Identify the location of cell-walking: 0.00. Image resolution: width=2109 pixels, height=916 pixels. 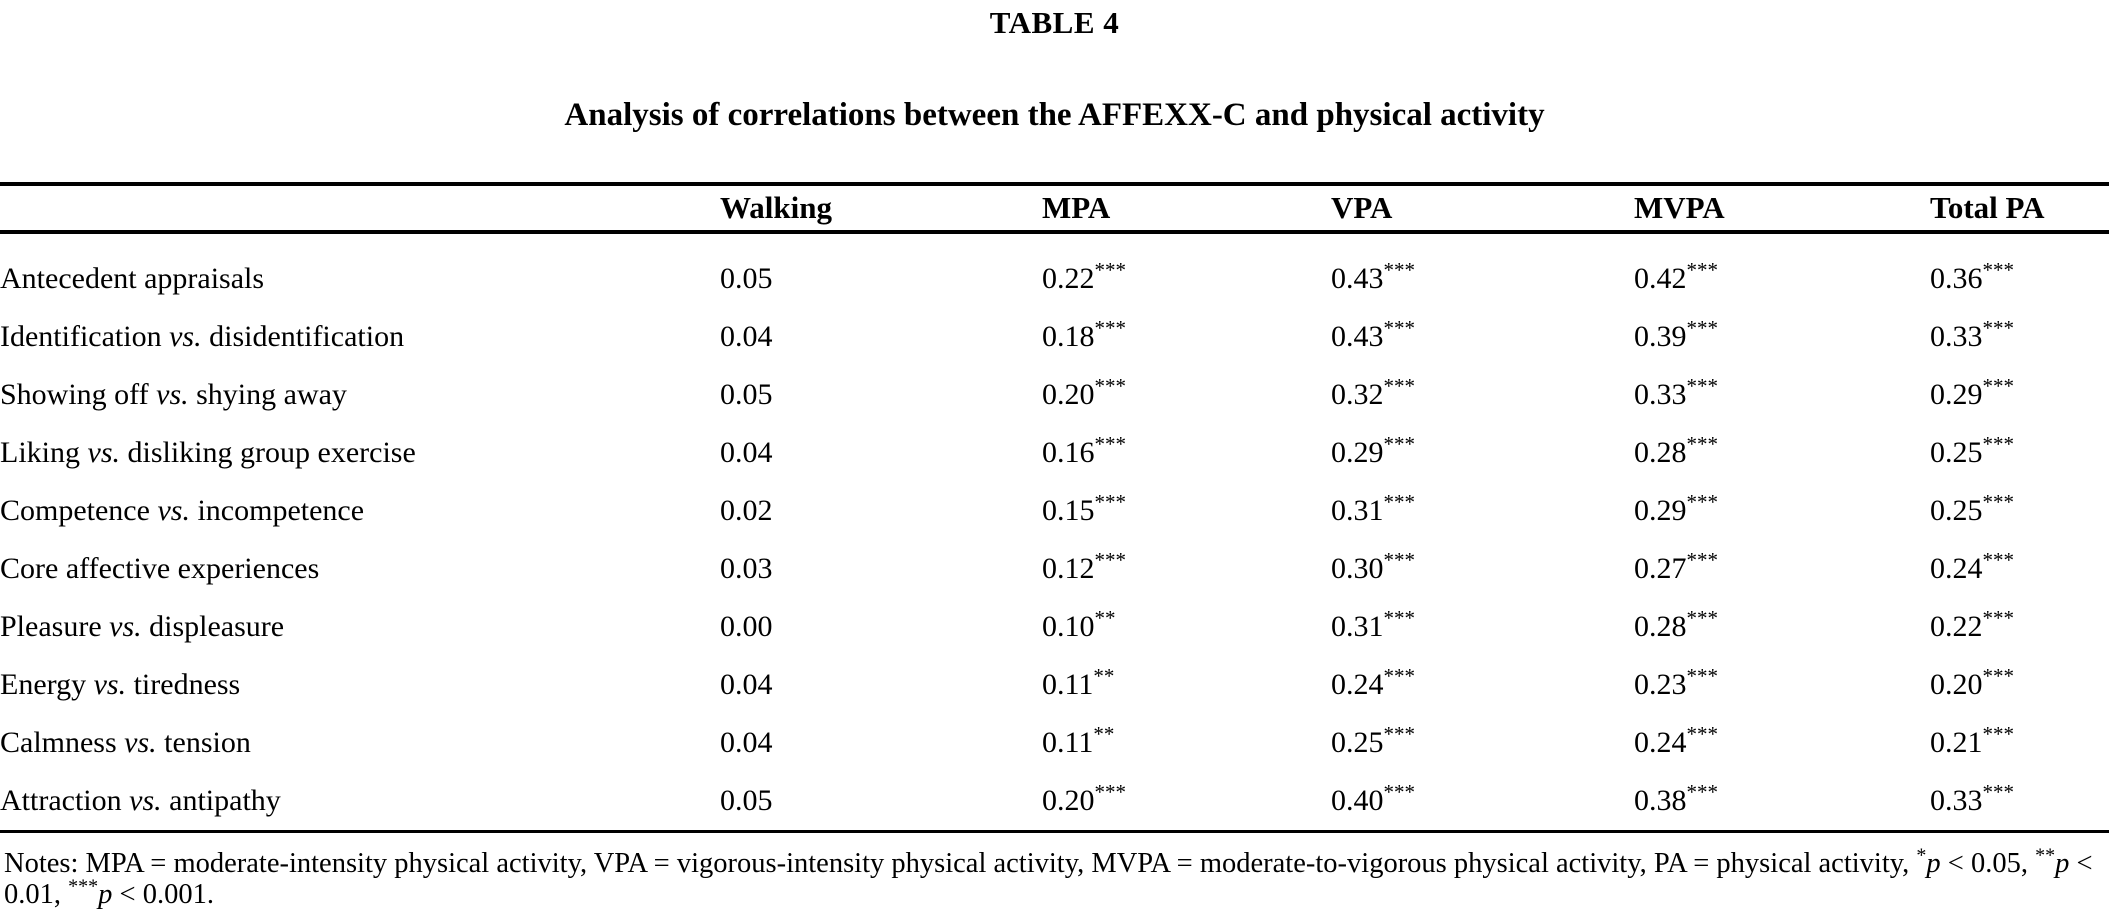
(881, 627).